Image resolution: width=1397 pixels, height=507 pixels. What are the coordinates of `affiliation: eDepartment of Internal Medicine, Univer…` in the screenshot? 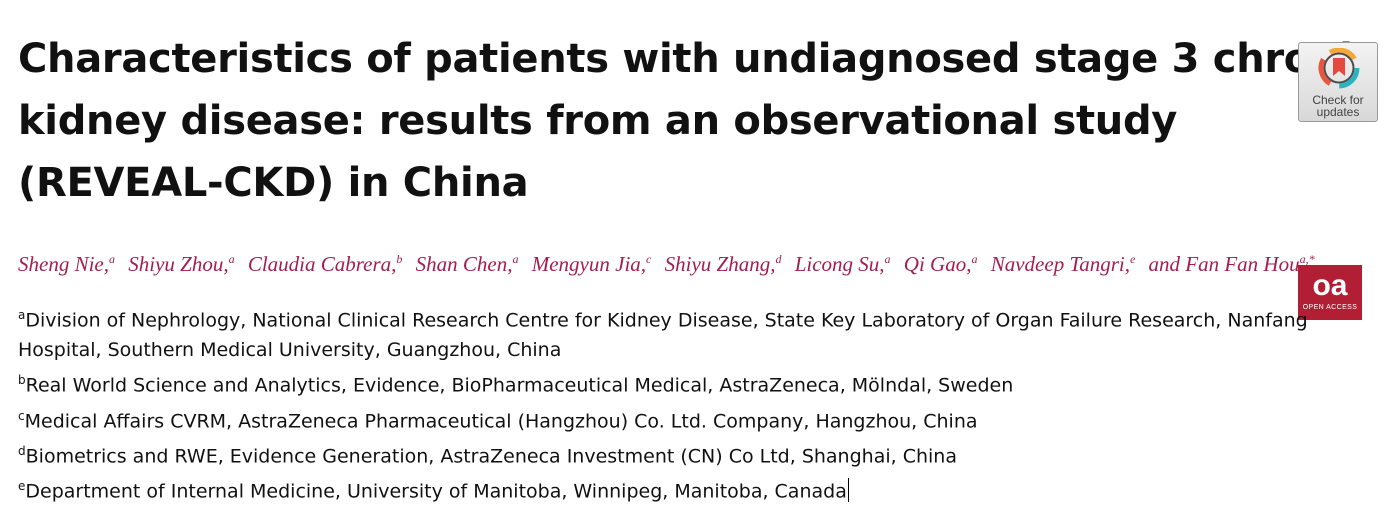 It's located at (433, 490).